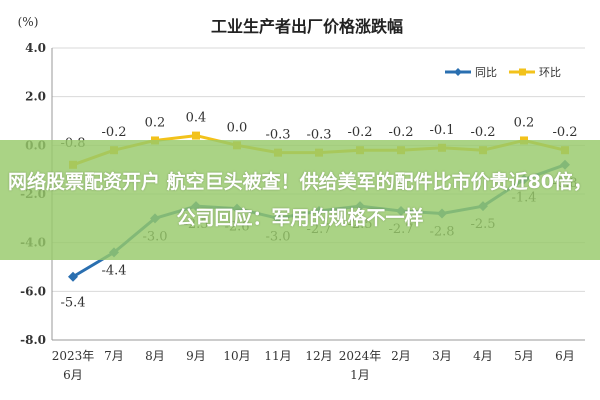 This screenshot has height=400, width=600. What do you see at coordinates (486, 72) in the screenshot?
I see `legend-label: 同比` at bounding box center [486, 72].